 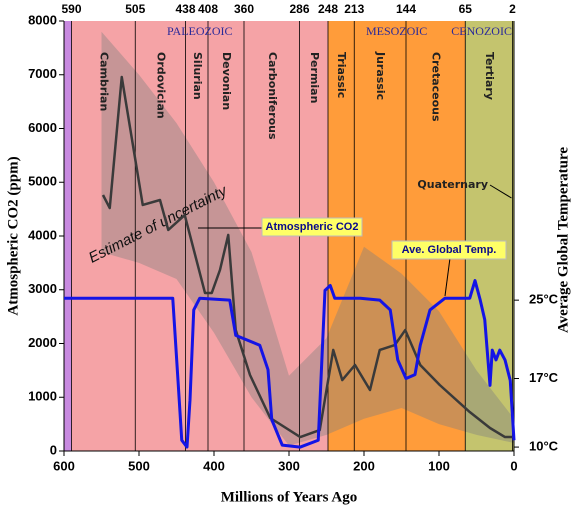 I want to click on y2-tick-label: 17°C, so click(x=544, y=377).